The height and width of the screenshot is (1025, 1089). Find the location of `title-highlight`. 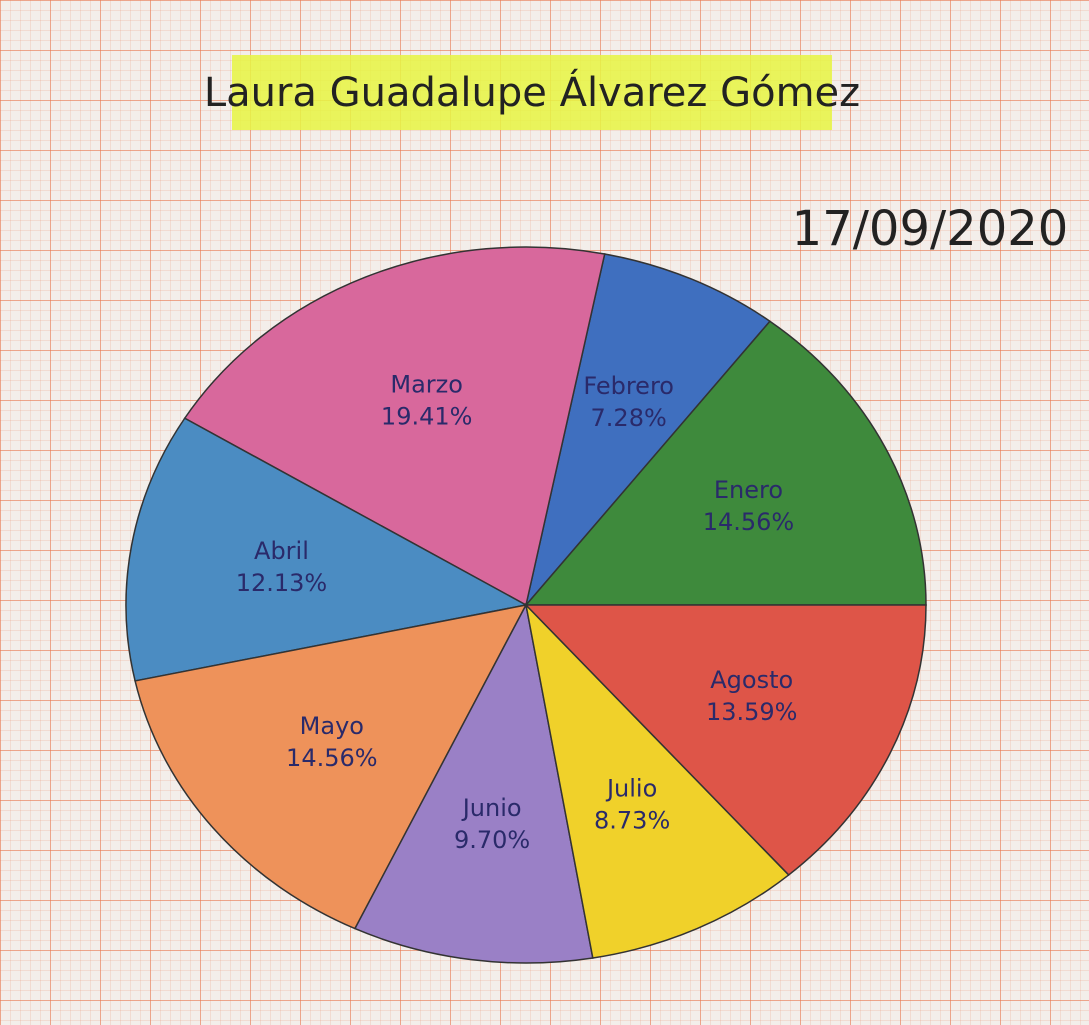

title-highlight is located at coordinates (532, 92).